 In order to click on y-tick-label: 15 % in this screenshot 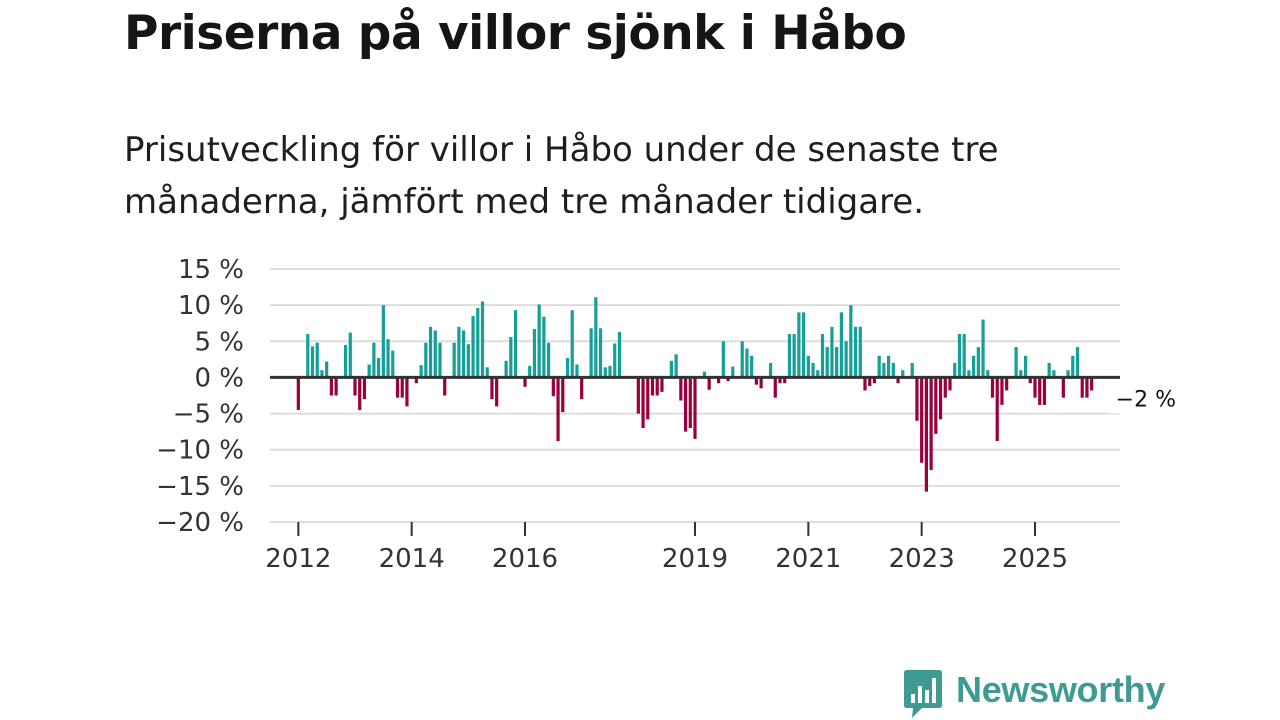, I will do `click(211, 270)`.